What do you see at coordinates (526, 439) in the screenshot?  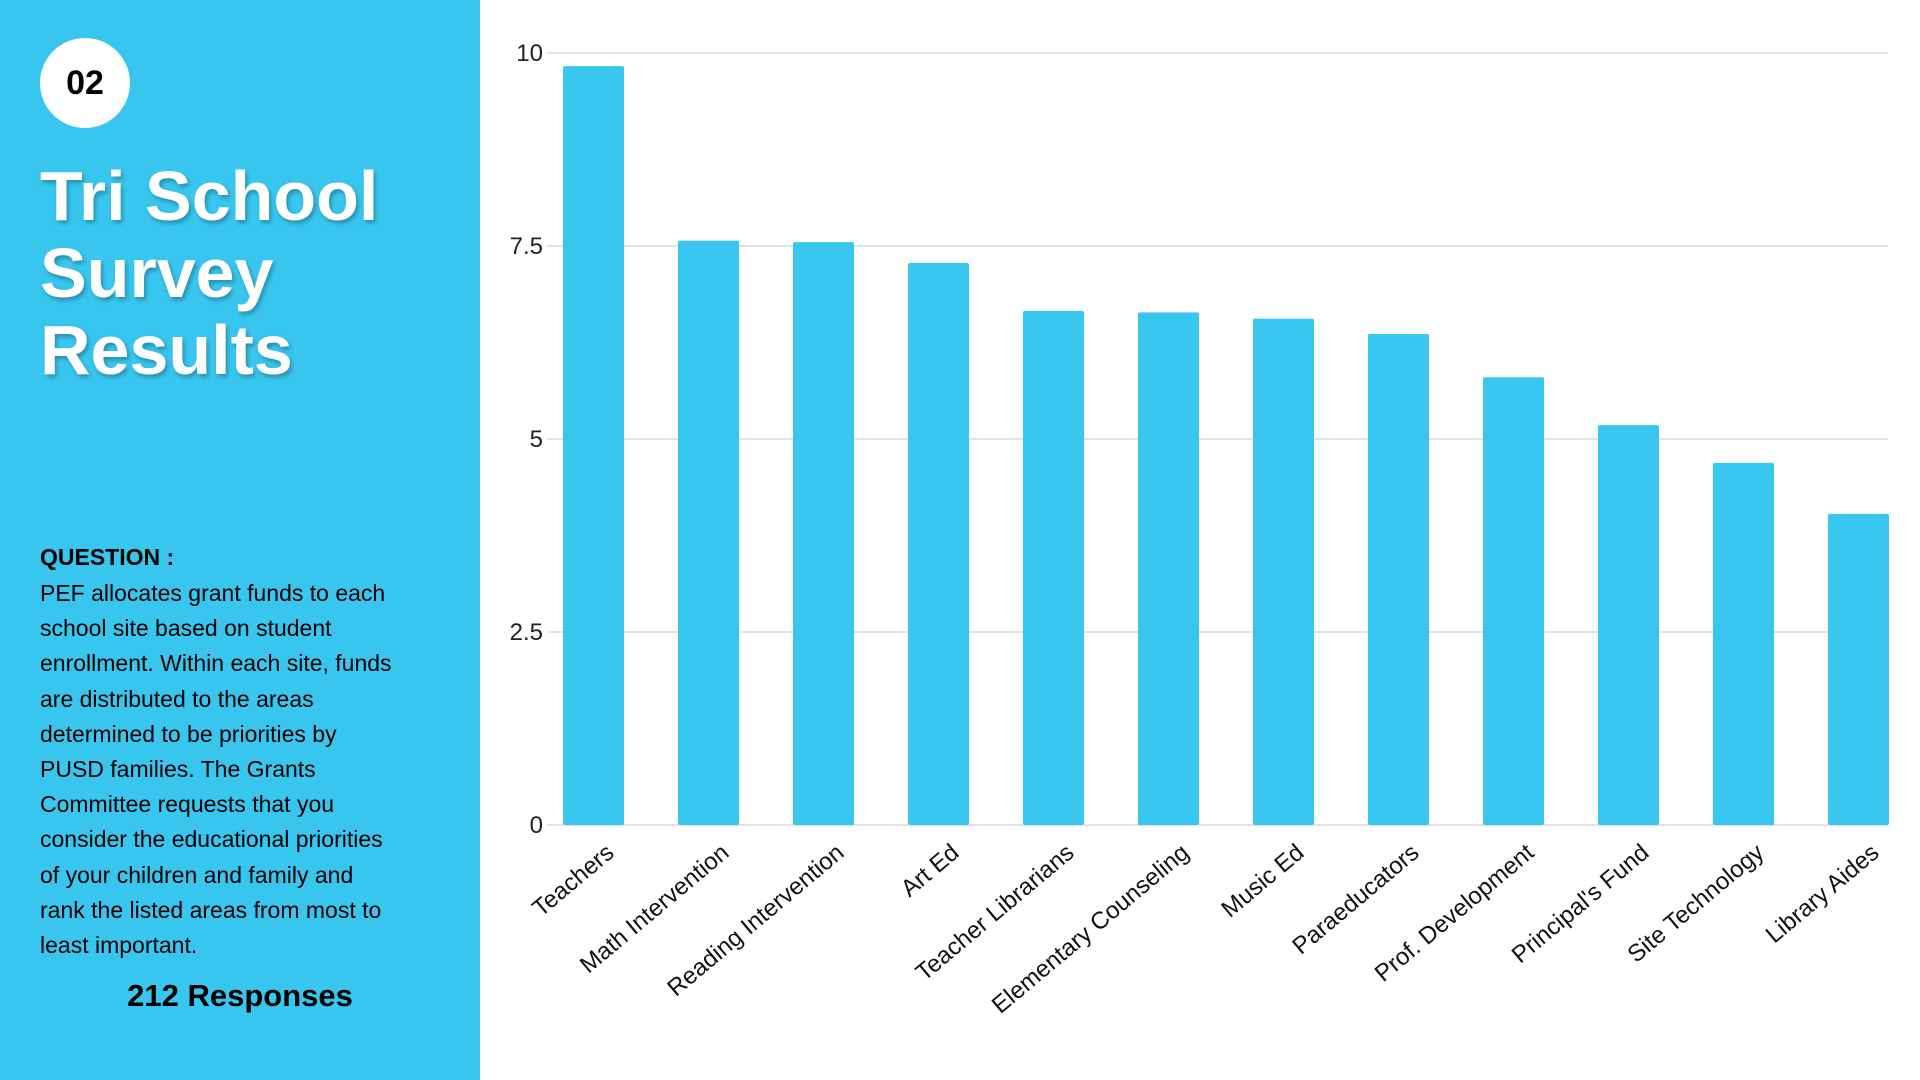 I see `y-axis-ticks: 0 2.5 5 7.5 10` at bounding box center [526, 439].